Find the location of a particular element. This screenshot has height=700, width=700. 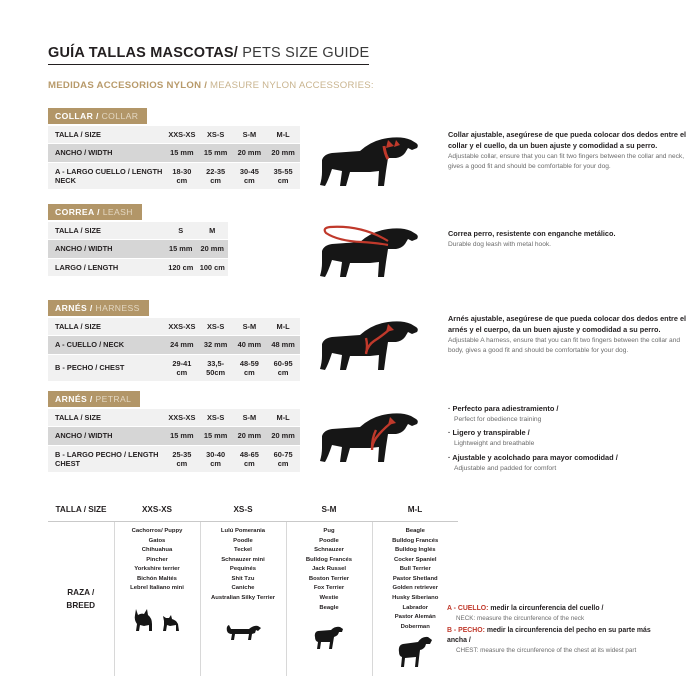

bullet-es: · Ligero y transpirable / is located at coordinates (489, 433).